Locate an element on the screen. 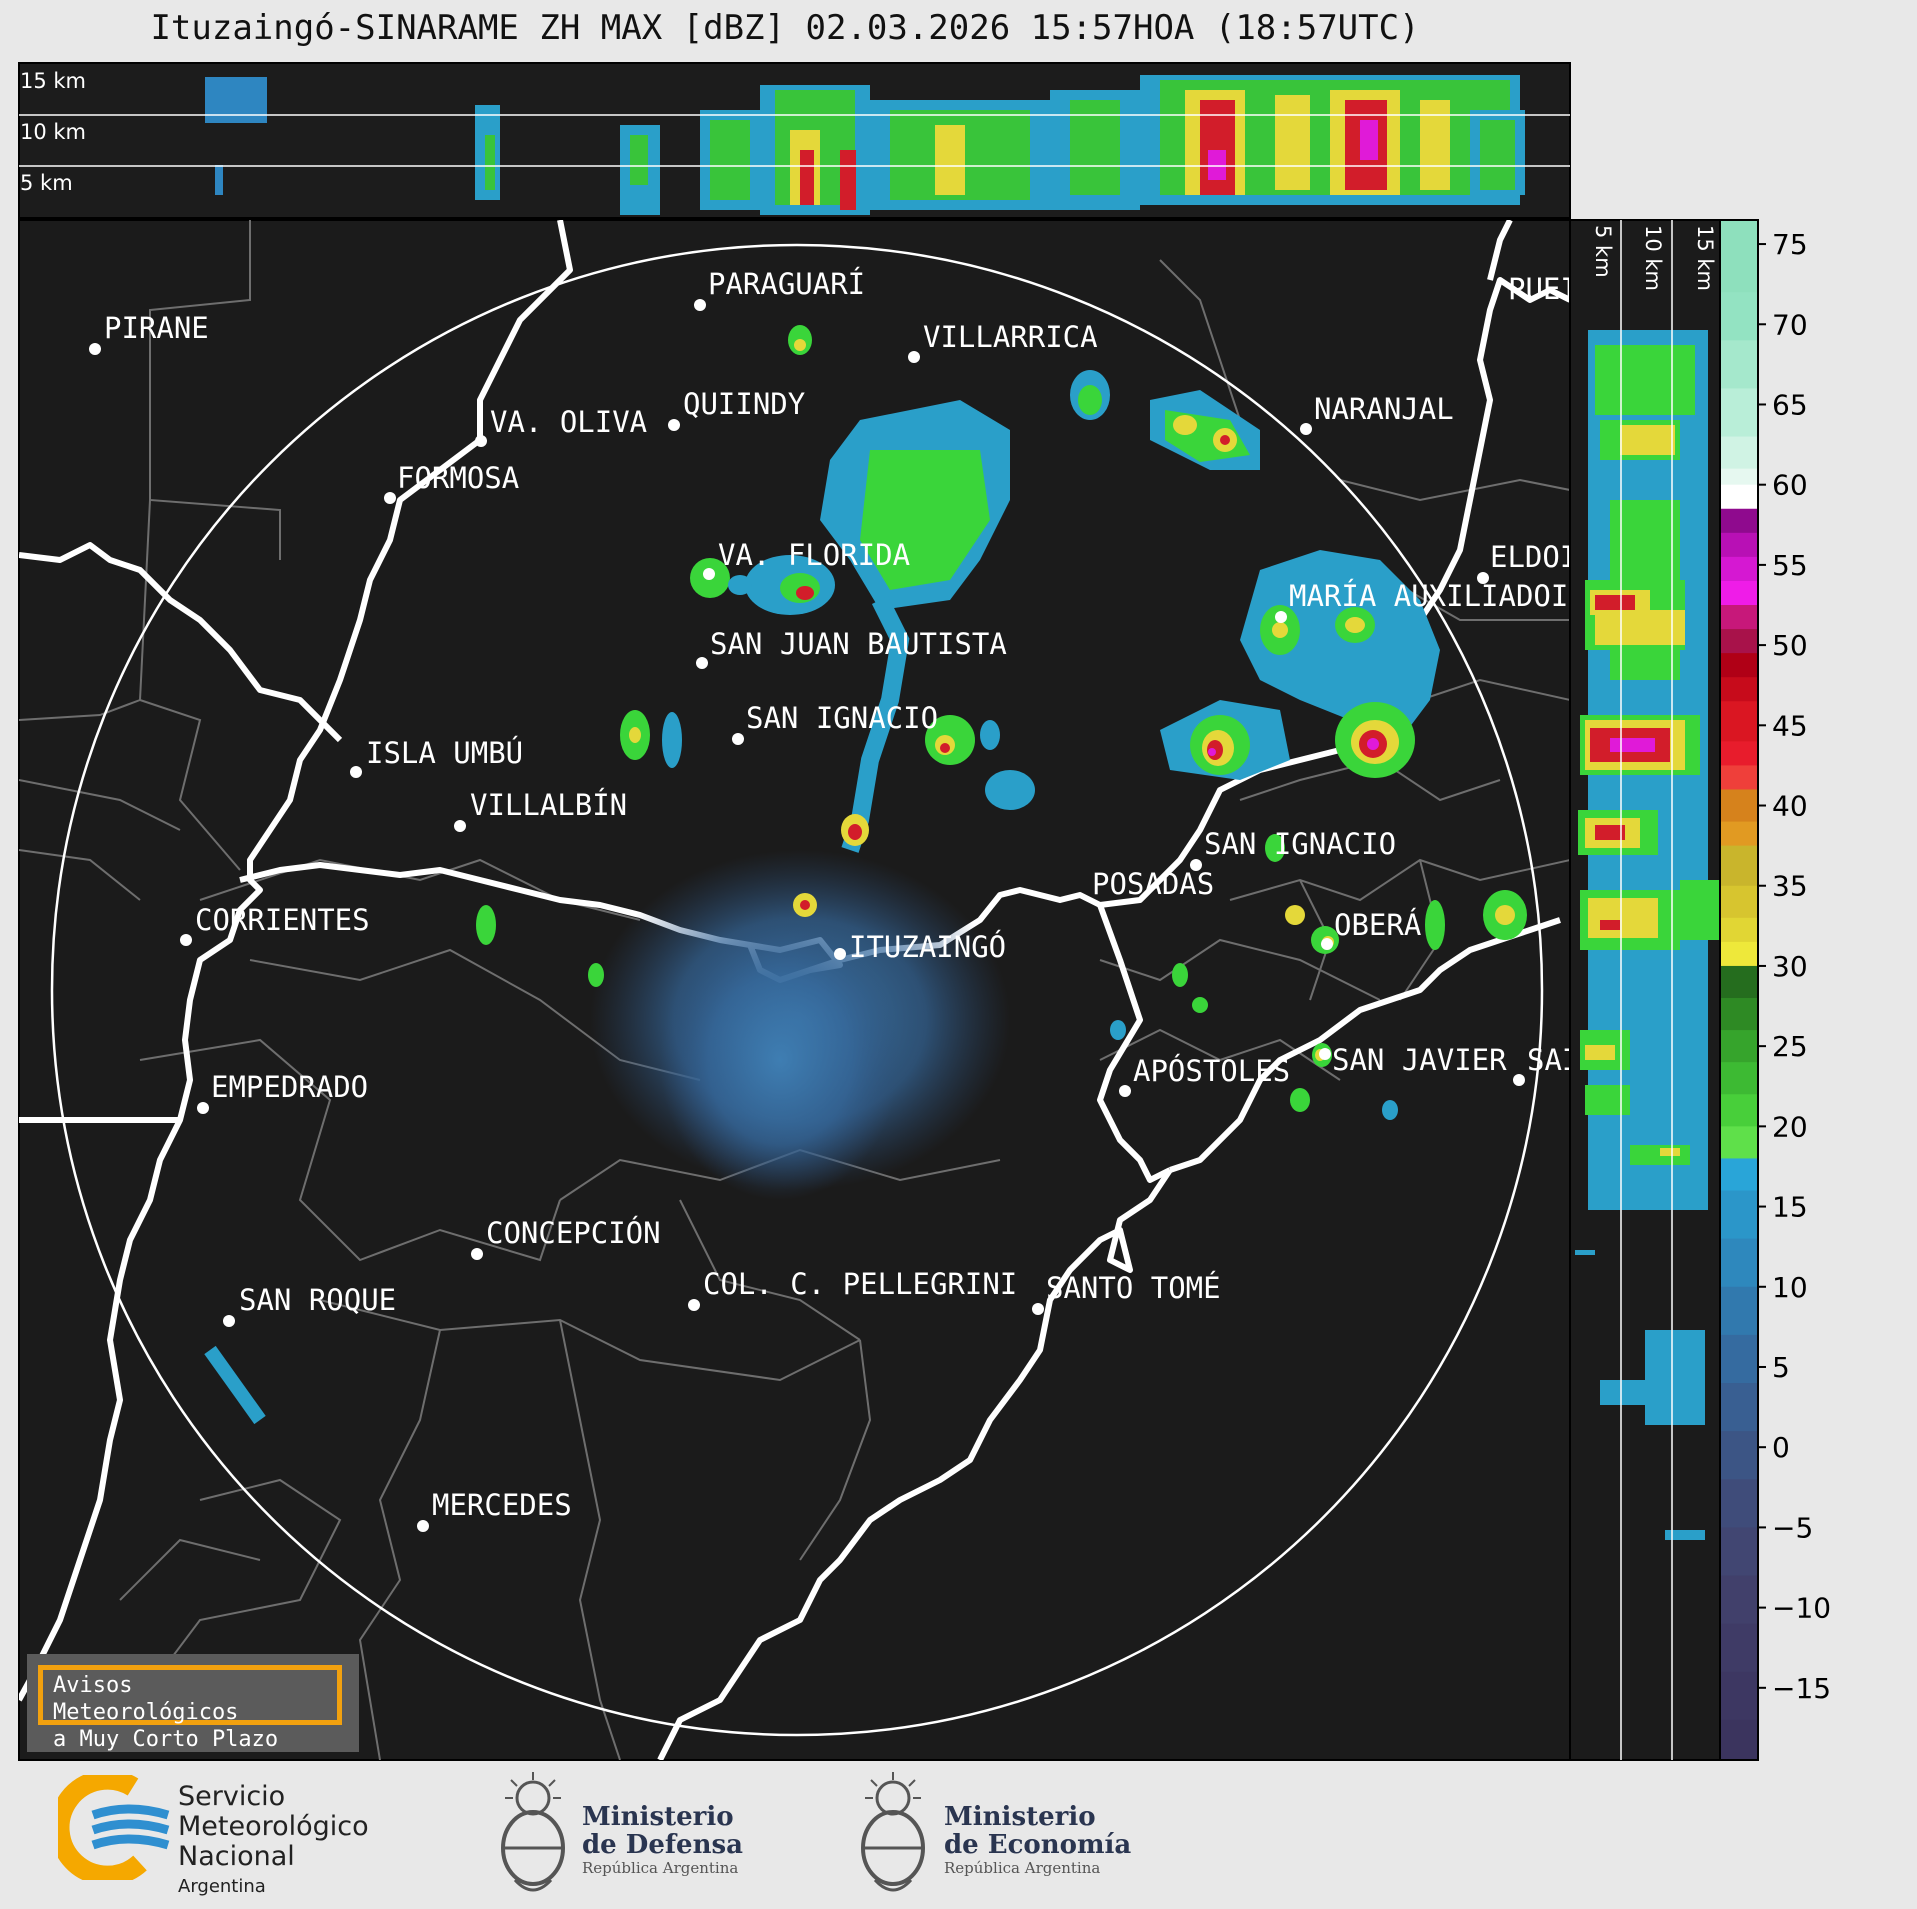 The height and width of the screenshot is (1909, 1917). colorbar-tick-label: −15 is located at coordinates (1801, 1688).